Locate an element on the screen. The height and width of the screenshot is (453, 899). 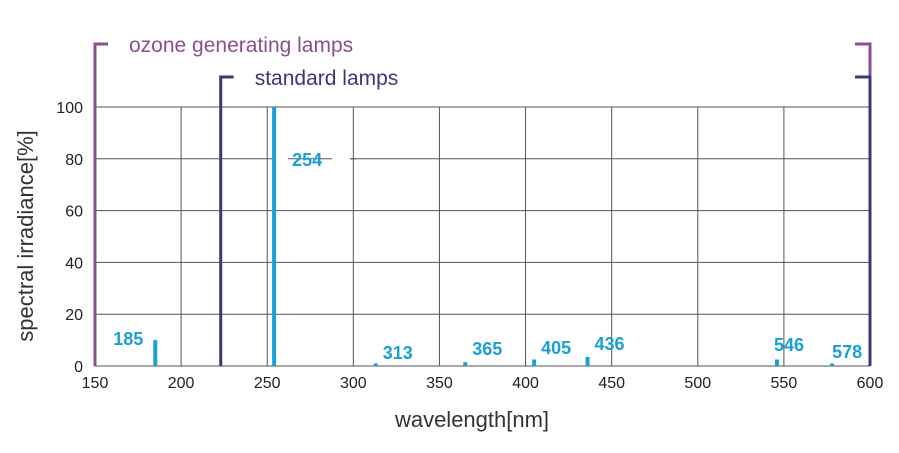
x-tick-label: 400 is located at coordinates (525, 383).